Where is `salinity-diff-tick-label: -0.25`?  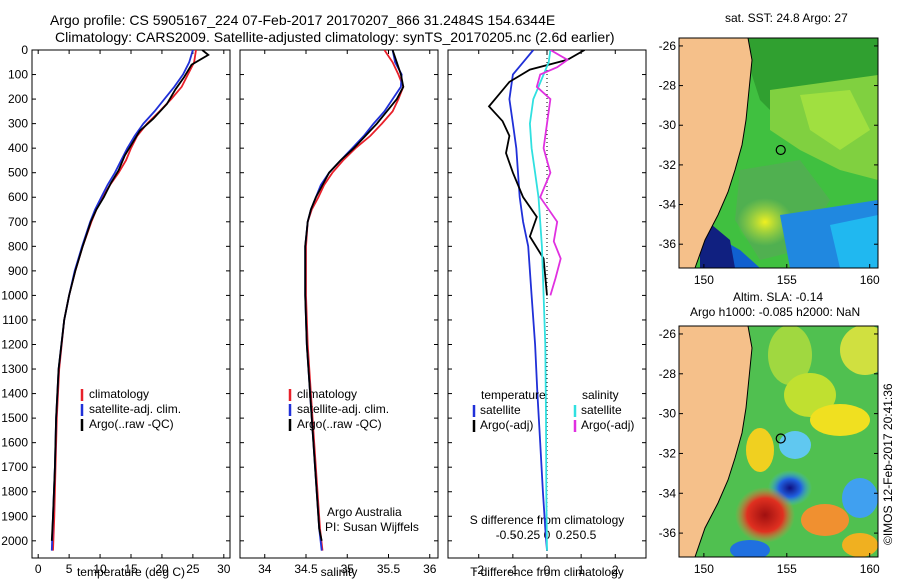 salinity-diff-tick-label: -0.25 is located at coordinates (527, 535).